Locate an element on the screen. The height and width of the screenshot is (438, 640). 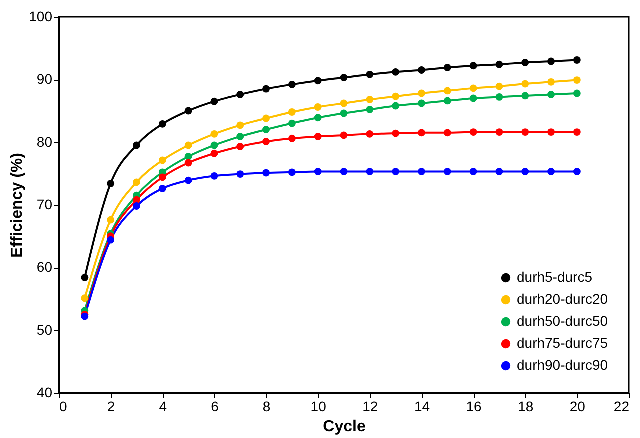
y-tick-label: 100 is located at coordinates (41, 16).